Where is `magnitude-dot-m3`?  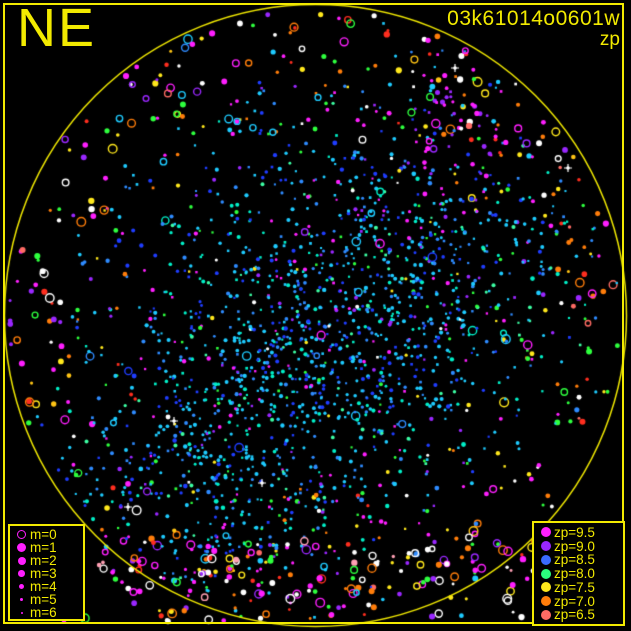 magnitude-dot-m3 is located at coordinates (21, 573).